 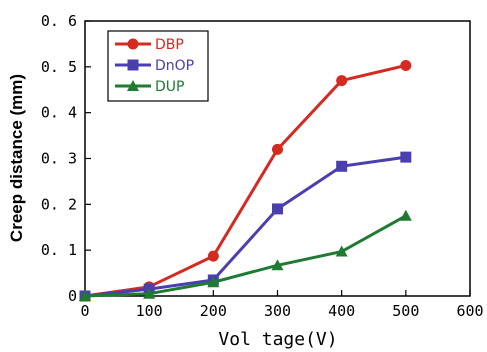 What do you see at coordinates (59, 250) in the screenshot?
I see `y-tick-label: 0. 1` at bounding box center [59, 250].